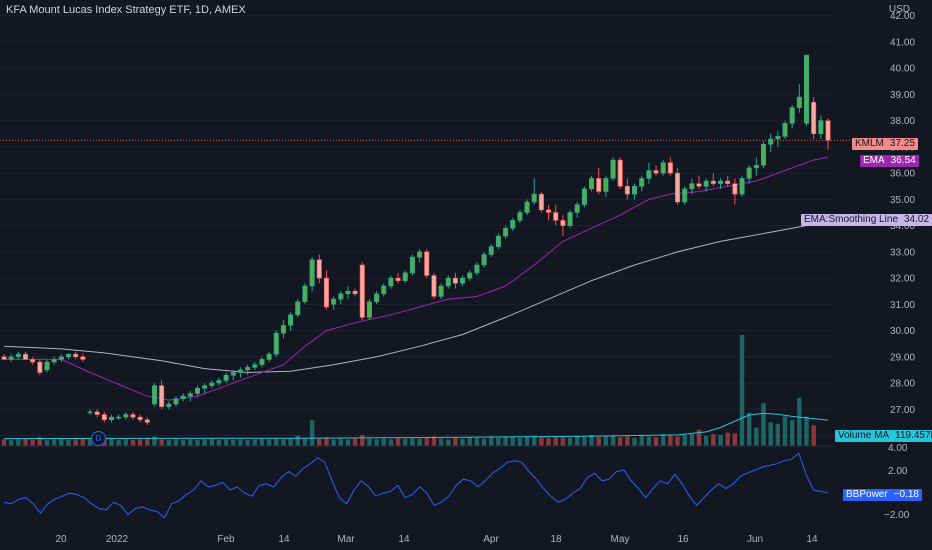 This screenshot has height=550, width=932. Describe the element at coordinates (61, 539) in the screenshot. I see `x-tick-label: 20` at that location.